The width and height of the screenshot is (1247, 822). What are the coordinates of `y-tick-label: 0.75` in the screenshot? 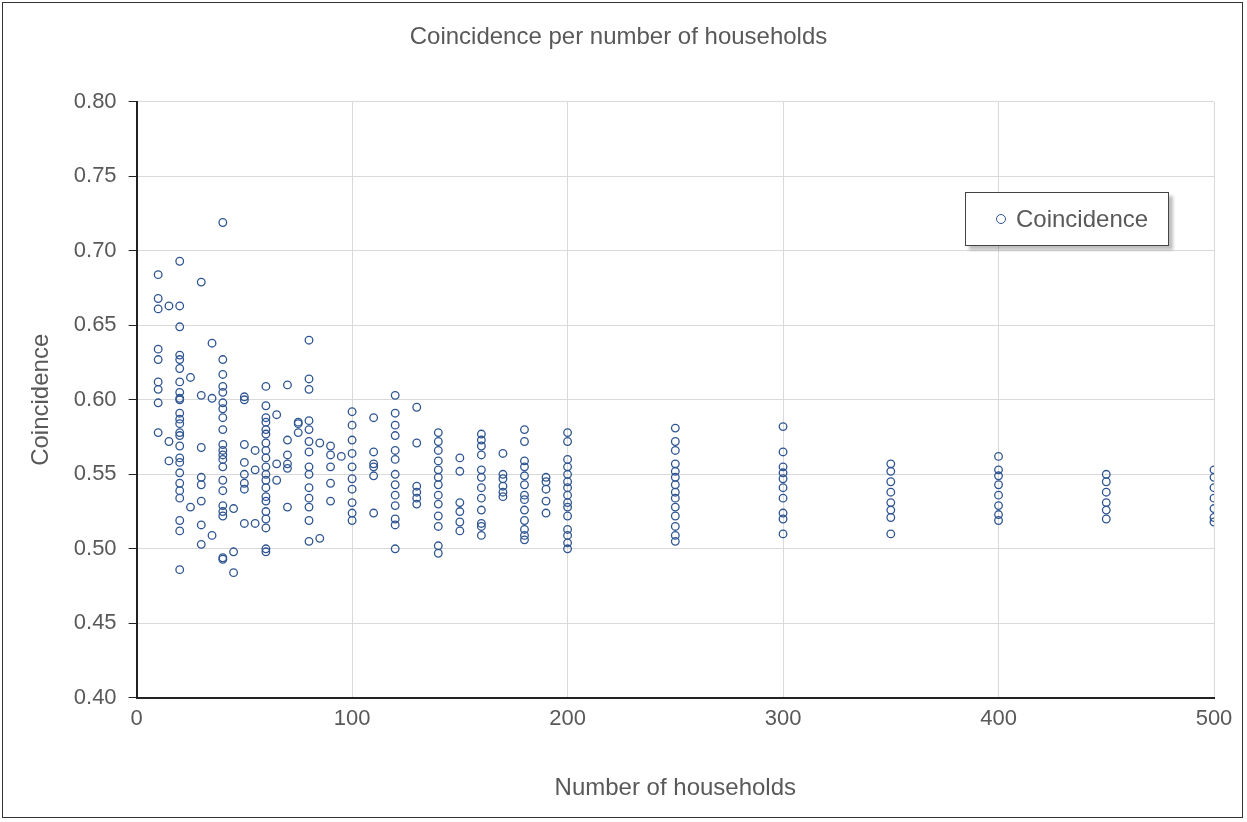 It's located at (95, 175).